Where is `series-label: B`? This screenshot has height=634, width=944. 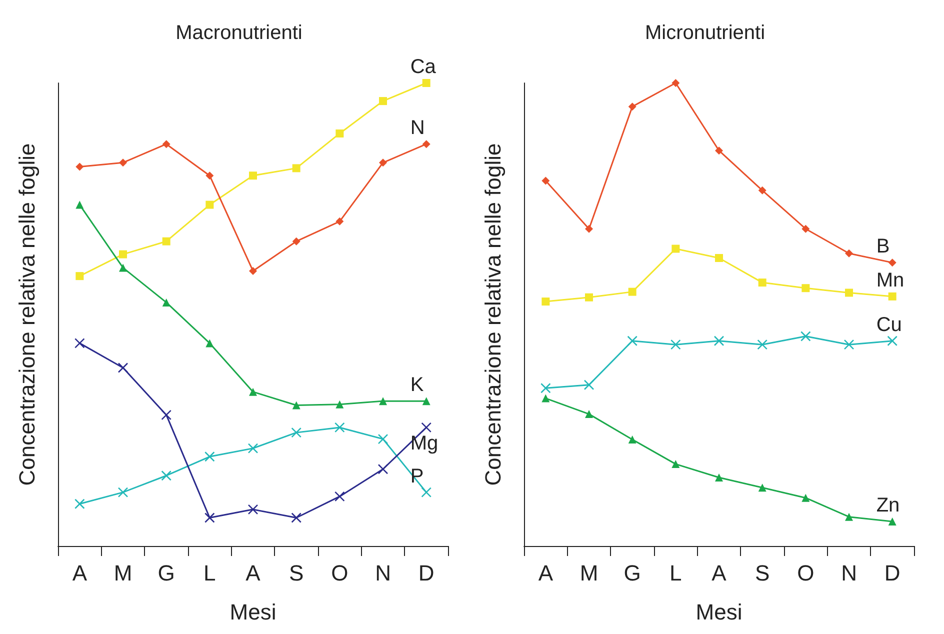
series-label: B is located at coordinates (883, 247).